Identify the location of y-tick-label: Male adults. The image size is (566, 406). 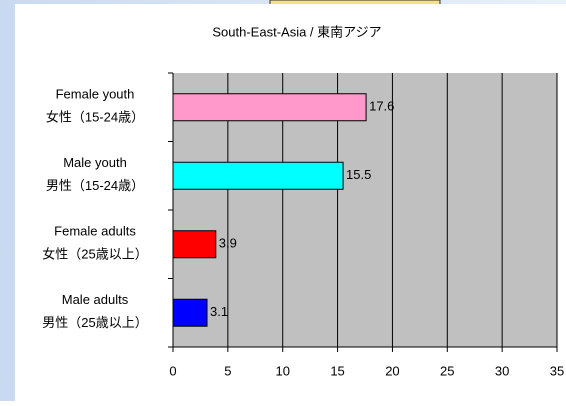
(95, 299).